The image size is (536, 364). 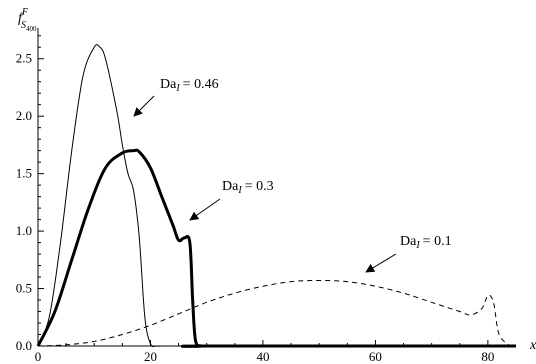 What do you see at coordinates (24, 173) in the screenshot?
I see `y-tick-label: 1.5` at bounding box center [24, 173].